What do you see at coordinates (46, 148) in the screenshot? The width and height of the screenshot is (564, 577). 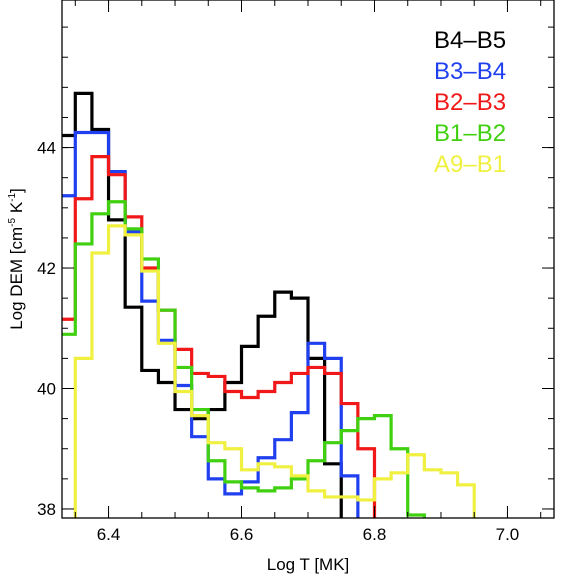 I see `y-tick-label: 44` at bounding box center [46, 148].